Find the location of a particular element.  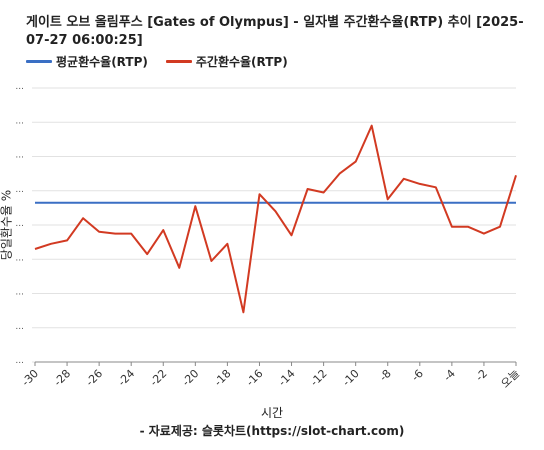

x-tick-label: -8 is located at coordinates (385, 375).